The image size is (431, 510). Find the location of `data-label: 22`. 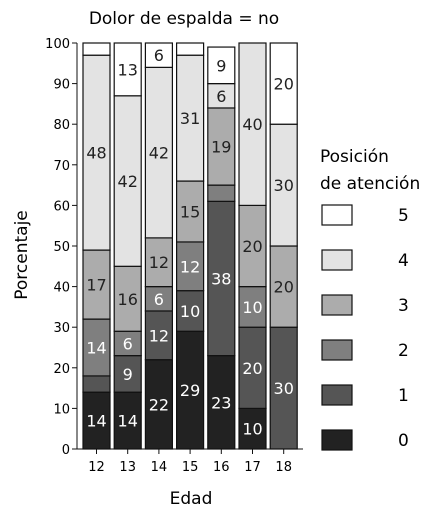

data-label: 22 is located at coordinates (159, 404).